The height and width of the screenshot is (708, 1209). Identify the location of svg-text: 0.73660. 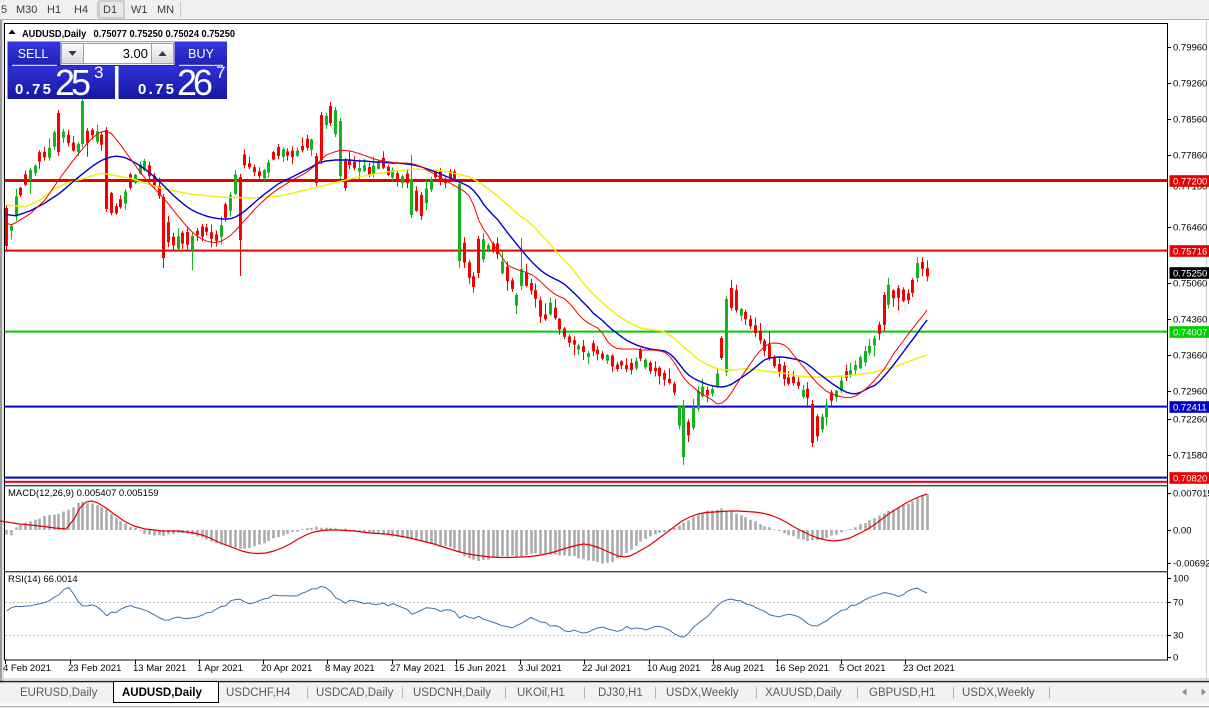
(1190, 356).